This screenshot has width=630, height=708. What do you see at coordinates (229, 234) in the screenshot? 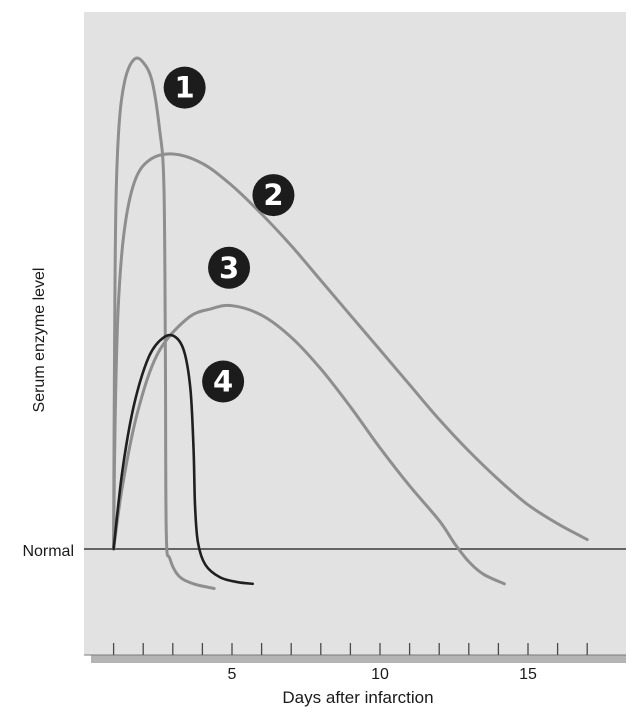
I see `curve-markers: 1 2 3 4` at bounding box center [229, 234].